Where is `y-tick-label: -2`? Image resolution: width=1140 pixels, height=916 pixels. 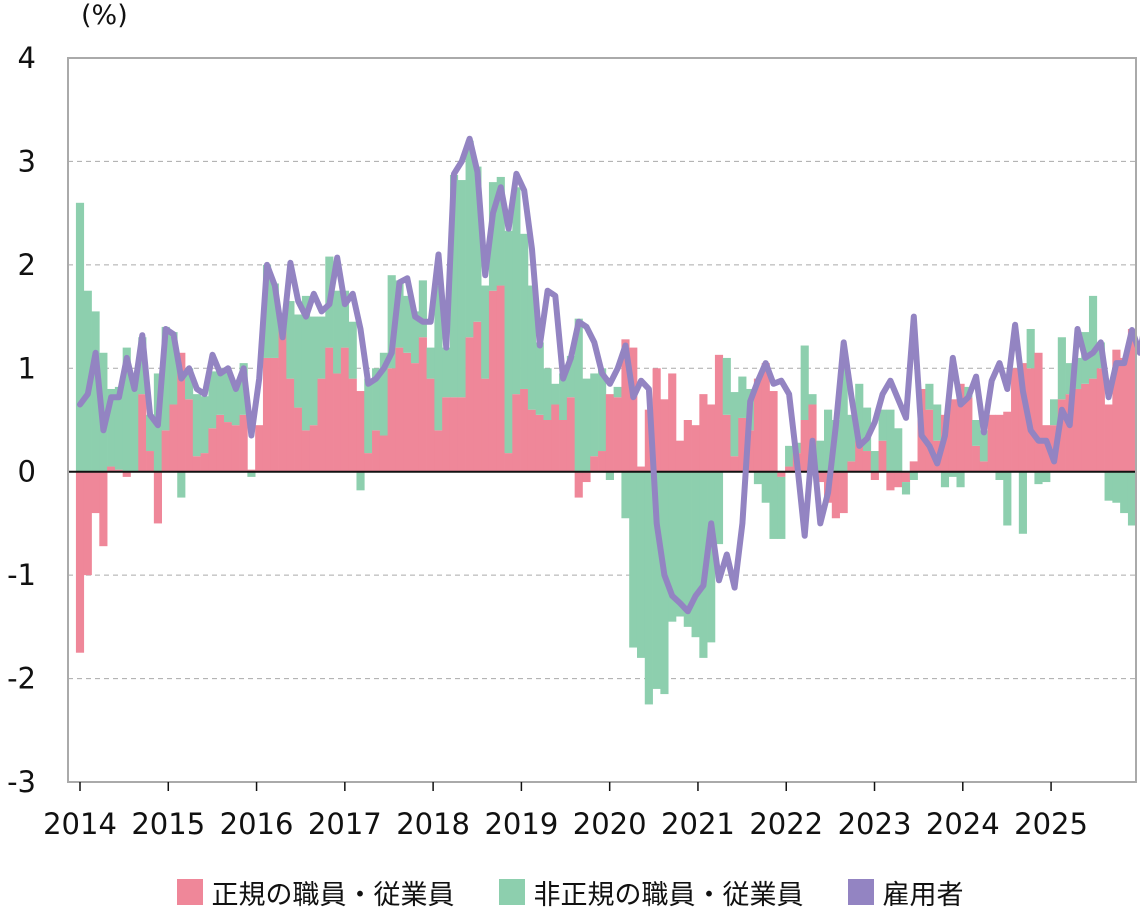 y-tick-label: -2 is located at coordinates (21, 679).